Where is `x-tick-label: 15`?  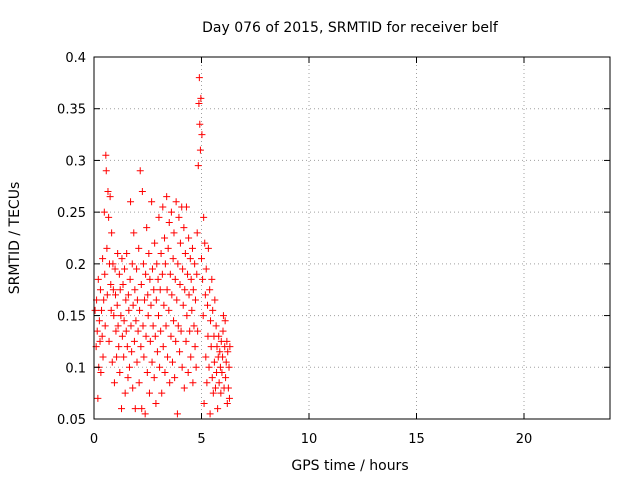 x-tick-label: 15 is located at coordinates (416, 439).